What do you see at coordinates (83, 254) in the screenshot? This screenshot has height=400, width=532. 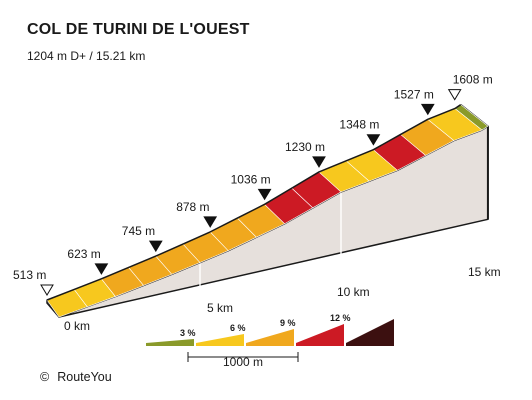 I see `elevation-marker-label: 623 m` at bounding box center [83, 254].